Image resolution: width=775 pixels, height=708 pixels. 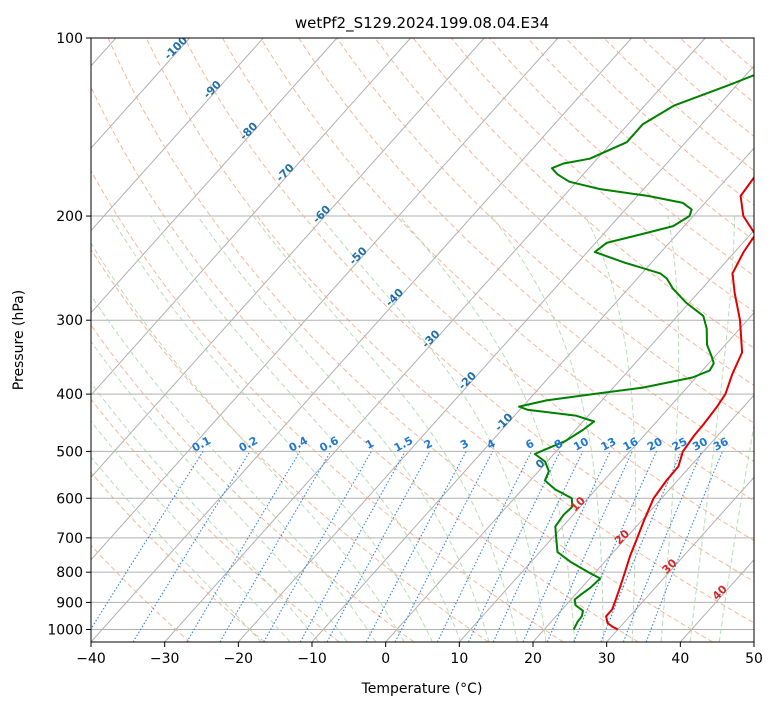 I want to click on x-tick-label: 40, so click(x=680, y=659).